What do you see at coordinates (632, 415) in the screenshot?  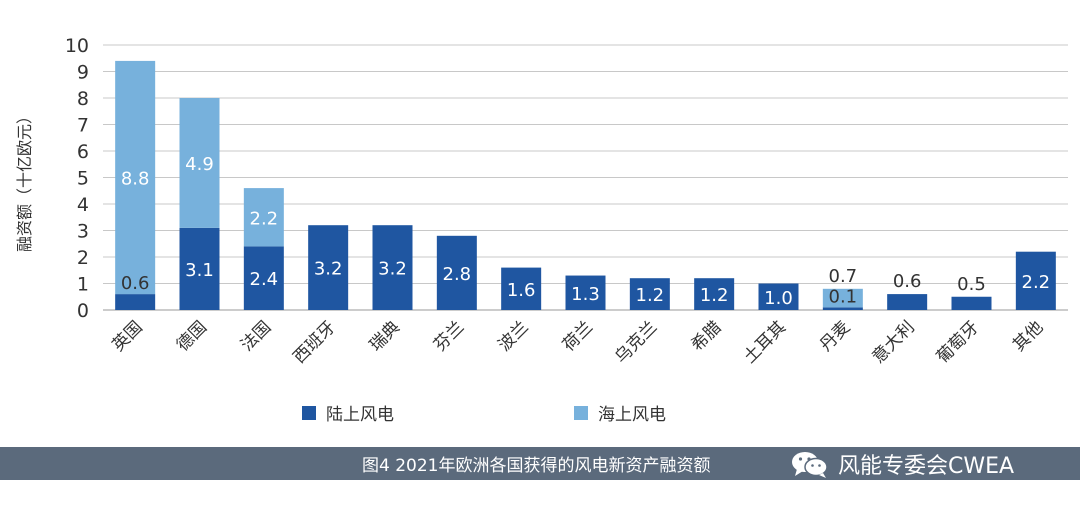 I see `legend-label-offshore: 海上风电` at bounding box center [632, 415].